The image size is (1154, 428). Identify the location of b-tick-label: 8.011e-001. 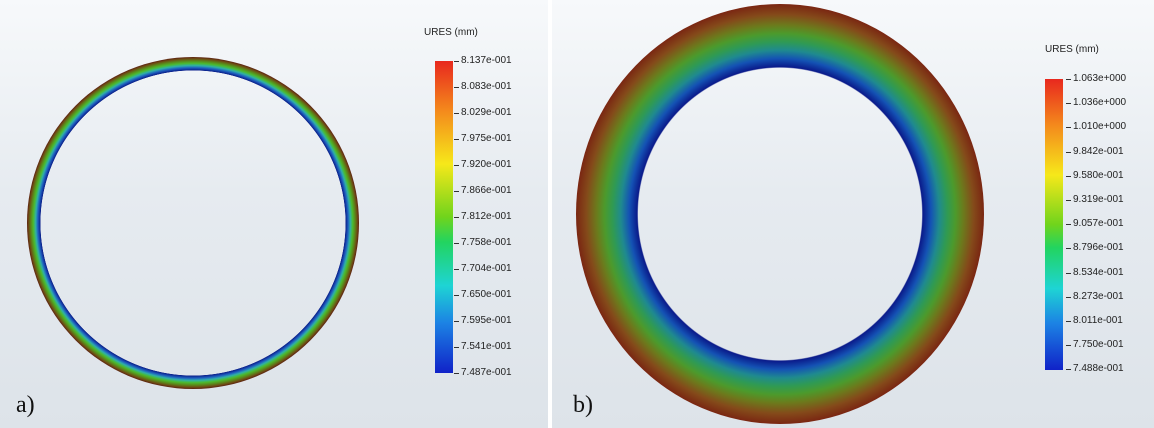
(1094, 320).